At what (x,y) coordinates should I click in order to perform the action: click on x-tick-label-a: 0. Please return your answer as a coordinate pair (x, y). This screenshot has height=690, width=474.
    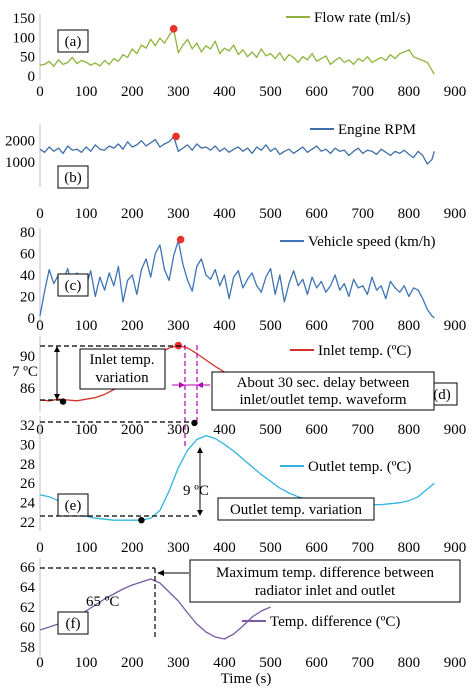
    Looking at the image, I should click on (40, 92).